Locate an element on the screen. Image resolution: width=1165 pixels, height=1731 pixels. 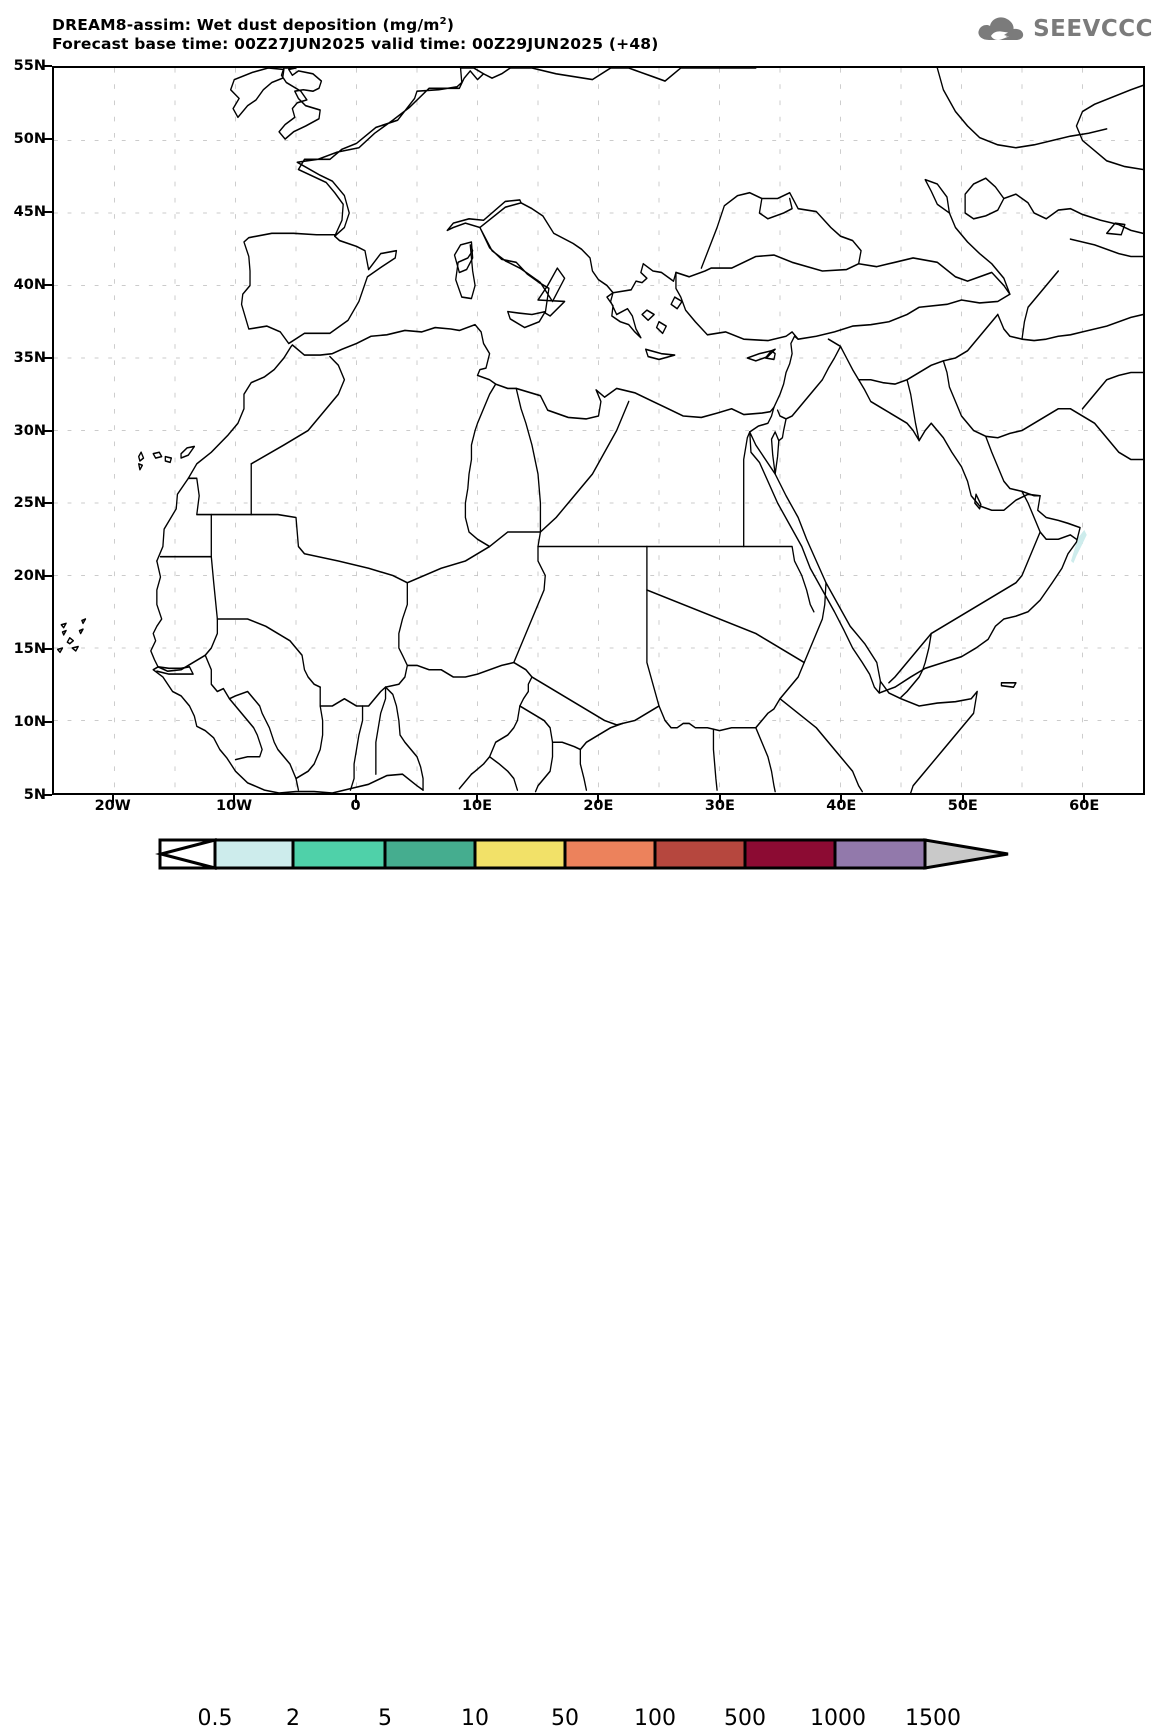
colorbar-label-50: 50 is located at coordinates (565, 1718).